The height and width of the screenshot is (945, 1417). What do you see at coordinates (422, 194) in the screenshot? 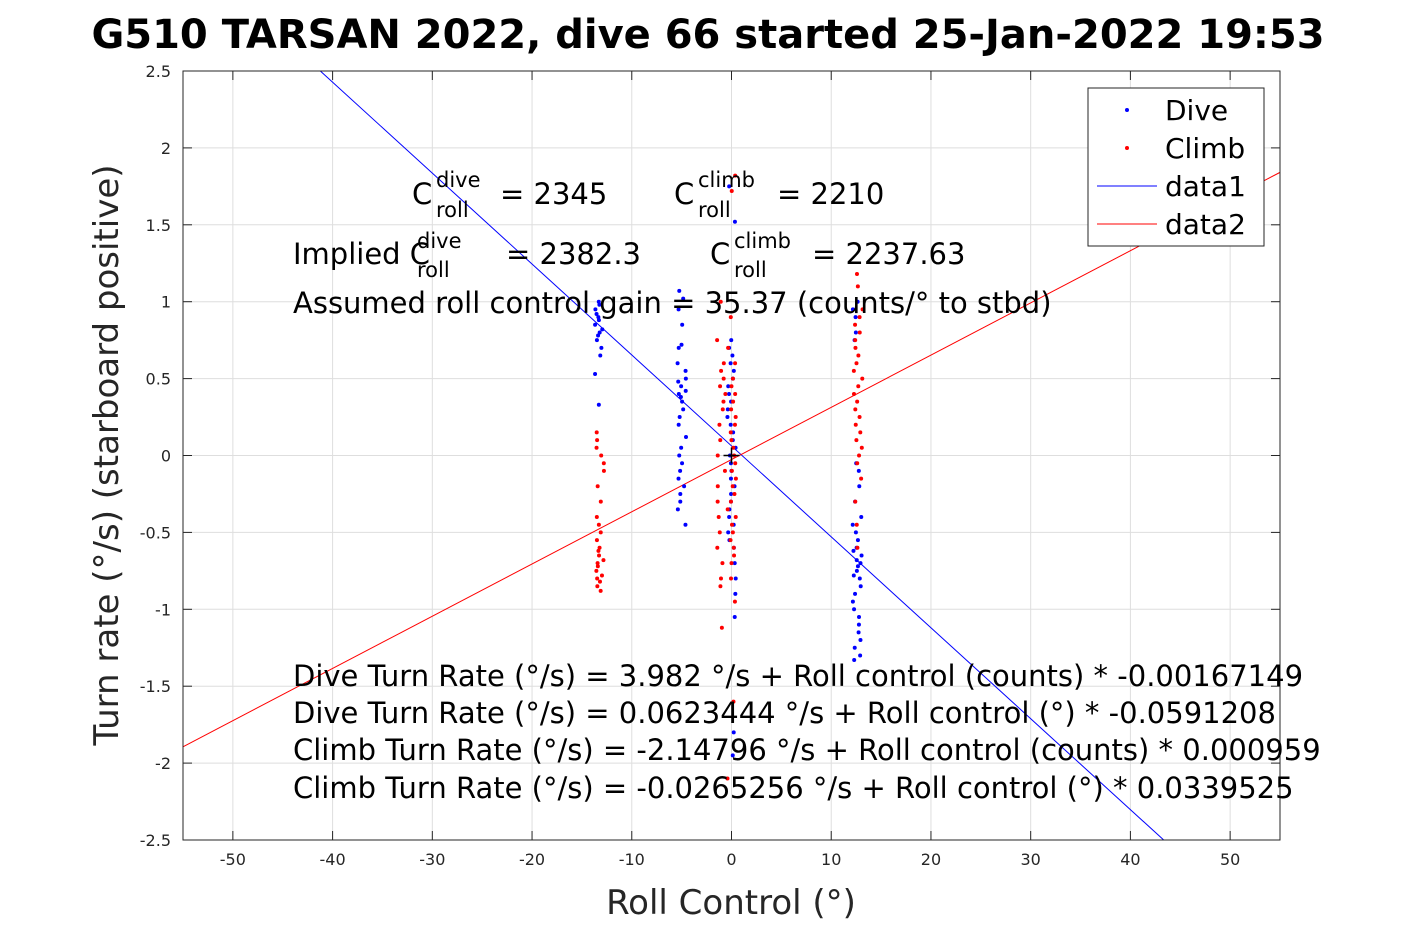
I see `c-roll-dive-symbol: C` at bounding box center [422, 194].